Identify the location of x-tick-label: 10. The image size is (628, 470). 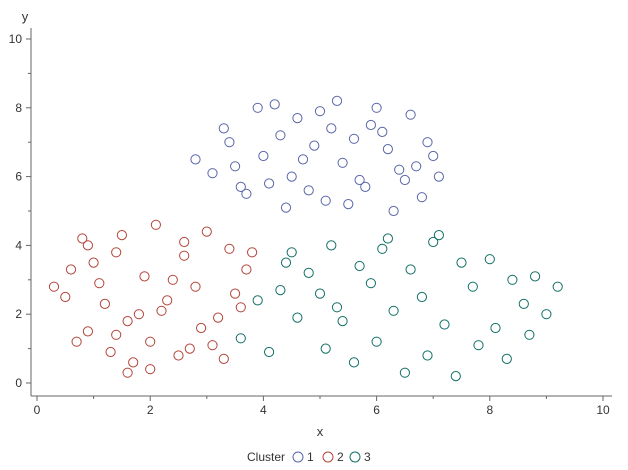
(603, 410).